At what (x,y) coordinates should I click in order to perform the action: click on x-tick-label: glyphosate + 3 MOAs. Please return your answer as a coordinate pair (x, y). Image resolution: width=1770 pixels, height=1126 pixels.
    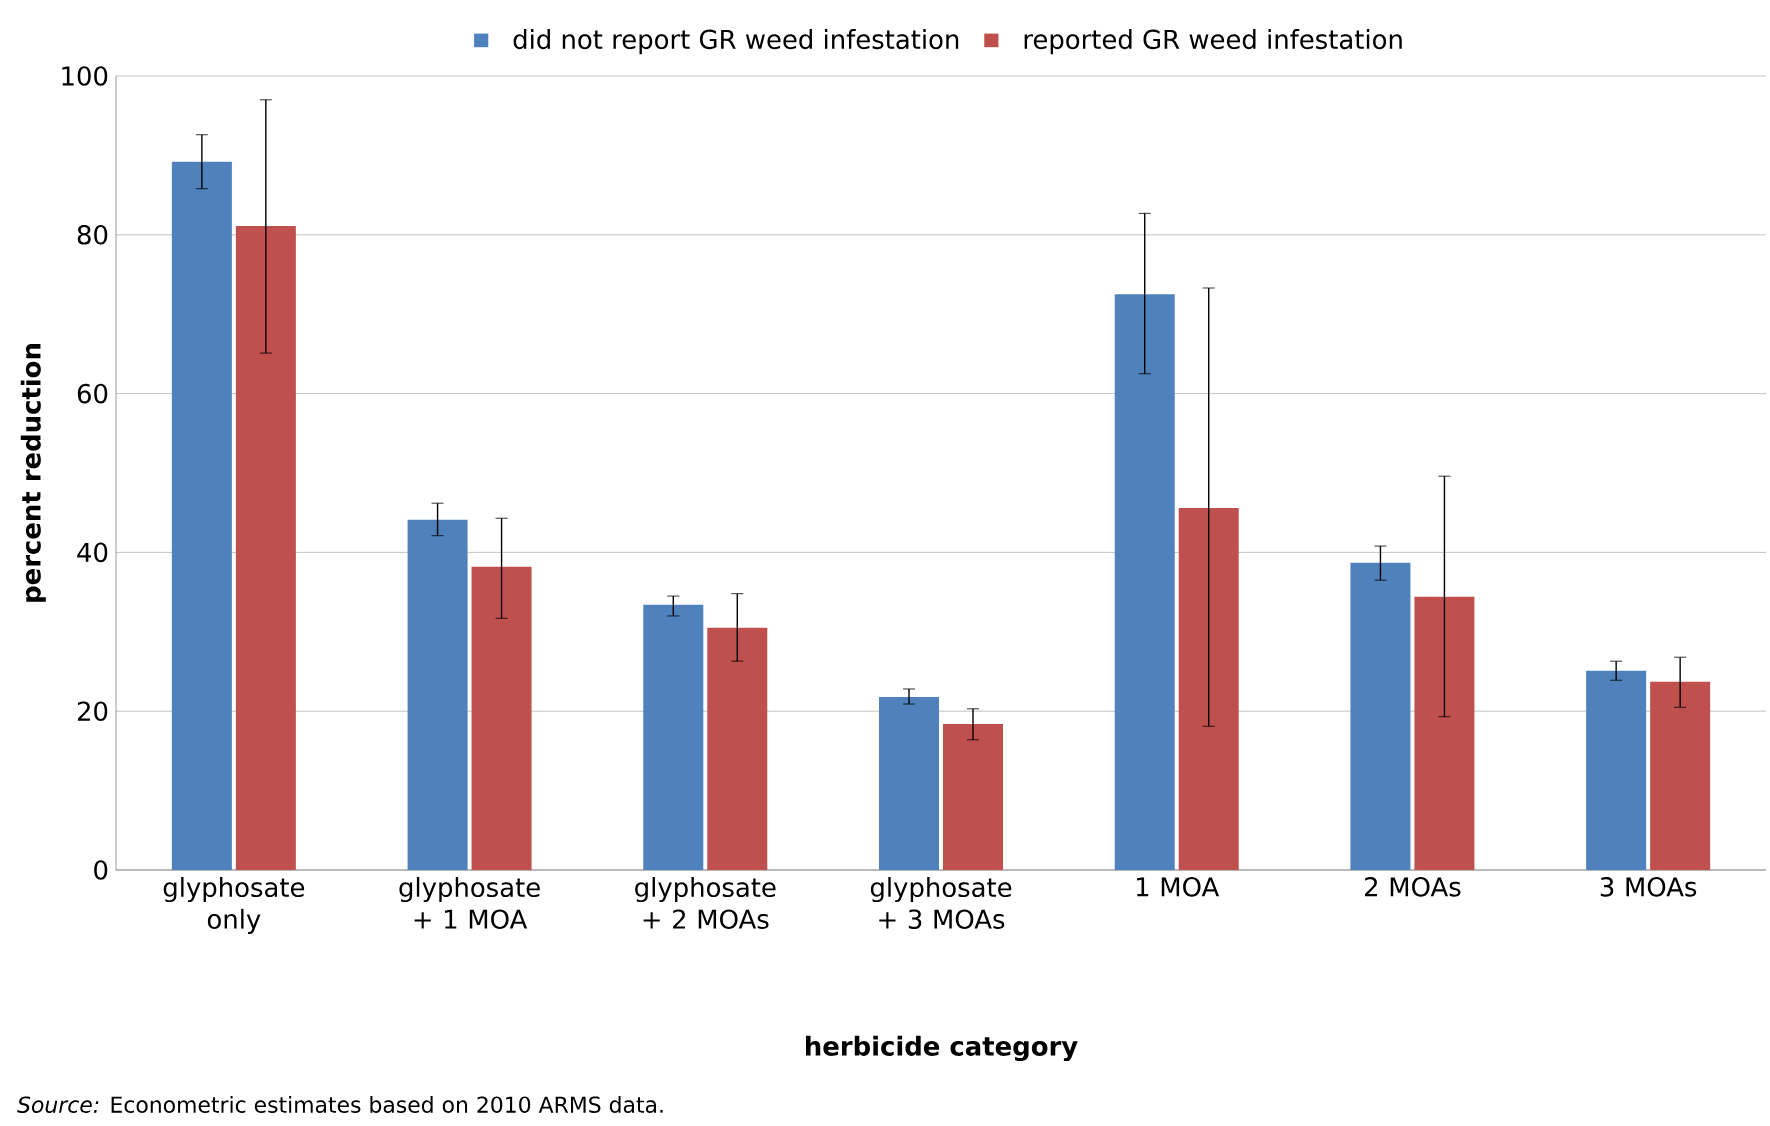
    Looking at the image, I should click on (941, 903).